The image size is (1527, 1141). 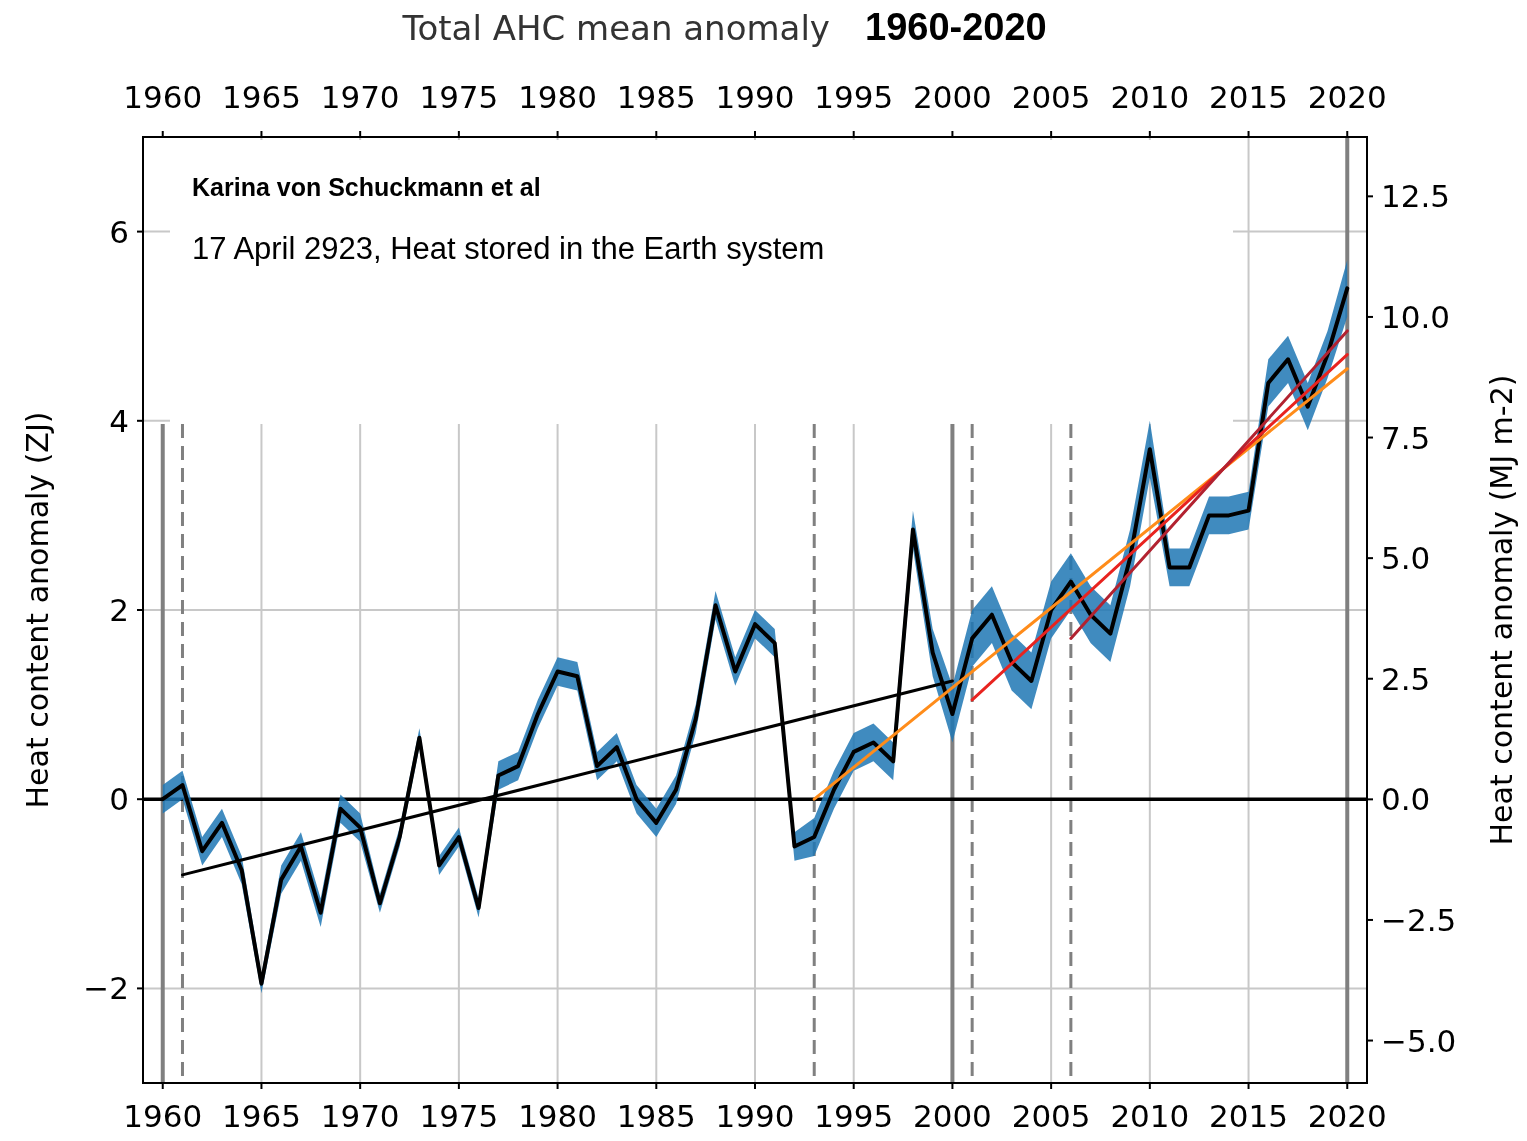 What do you see at coordinates (1419, 919) in the screenshot?
I see `y2-tick-label: −2.5` at bounding box center [1419, 919].